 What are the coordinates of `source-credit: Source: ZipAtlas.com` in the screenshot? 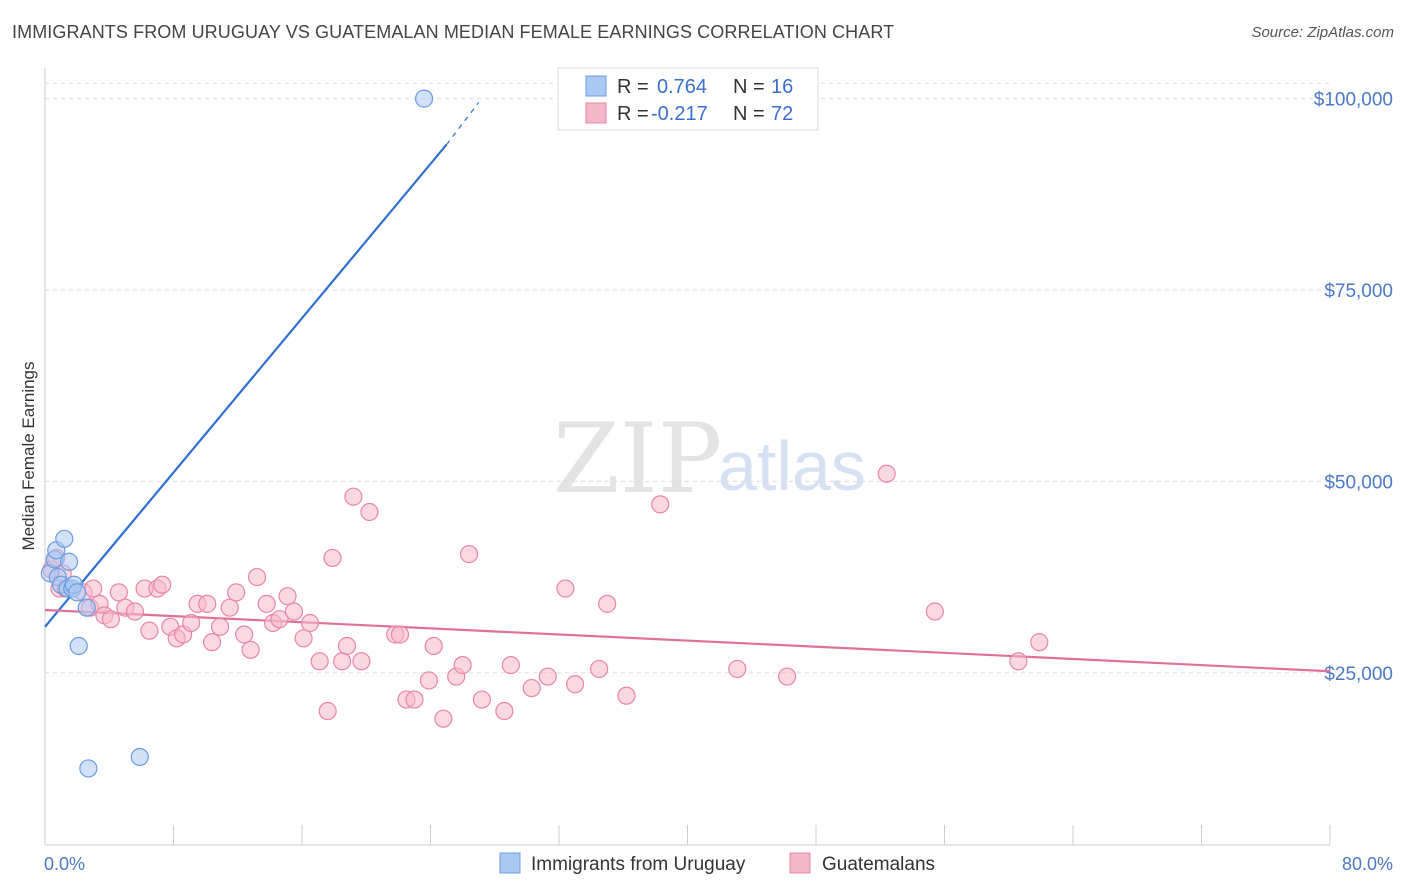 It's located at (1322, 32).